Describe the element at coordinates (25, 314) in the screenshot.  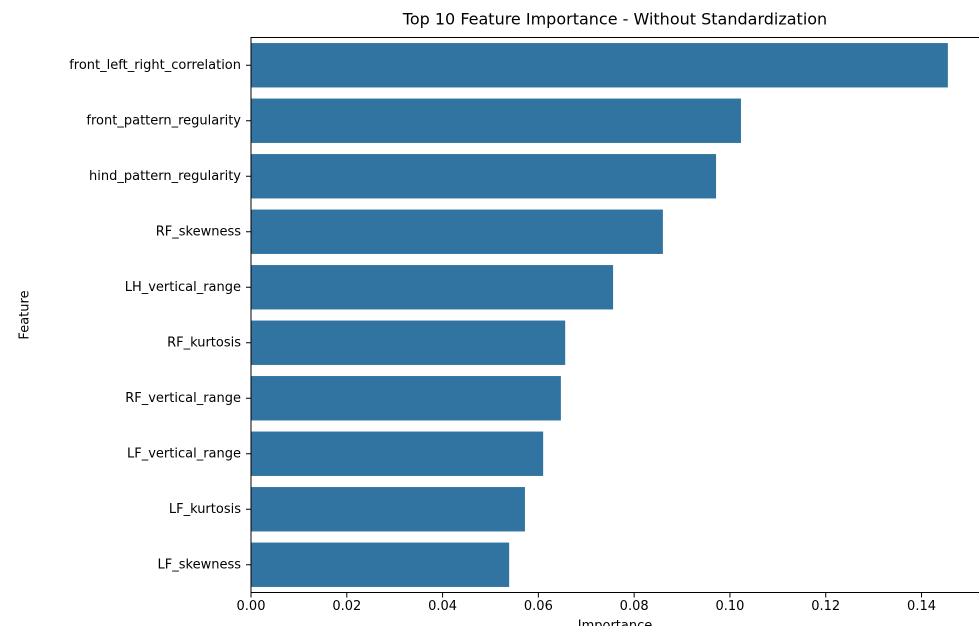
I see `y-axis-label: Feature` at that location.